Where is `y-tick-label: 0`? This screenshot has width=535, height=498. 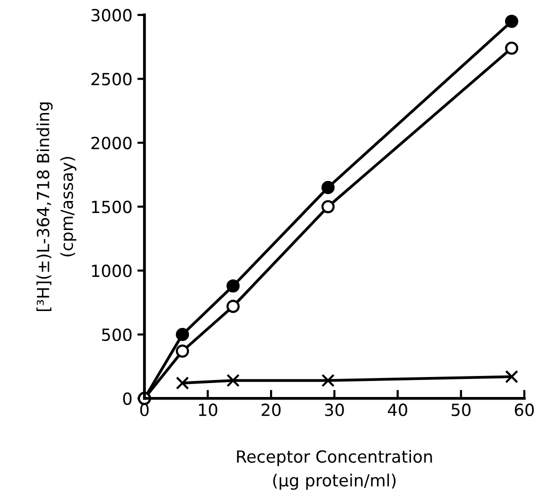 y-tick-label: 0 is located at coordinates (127, 398).